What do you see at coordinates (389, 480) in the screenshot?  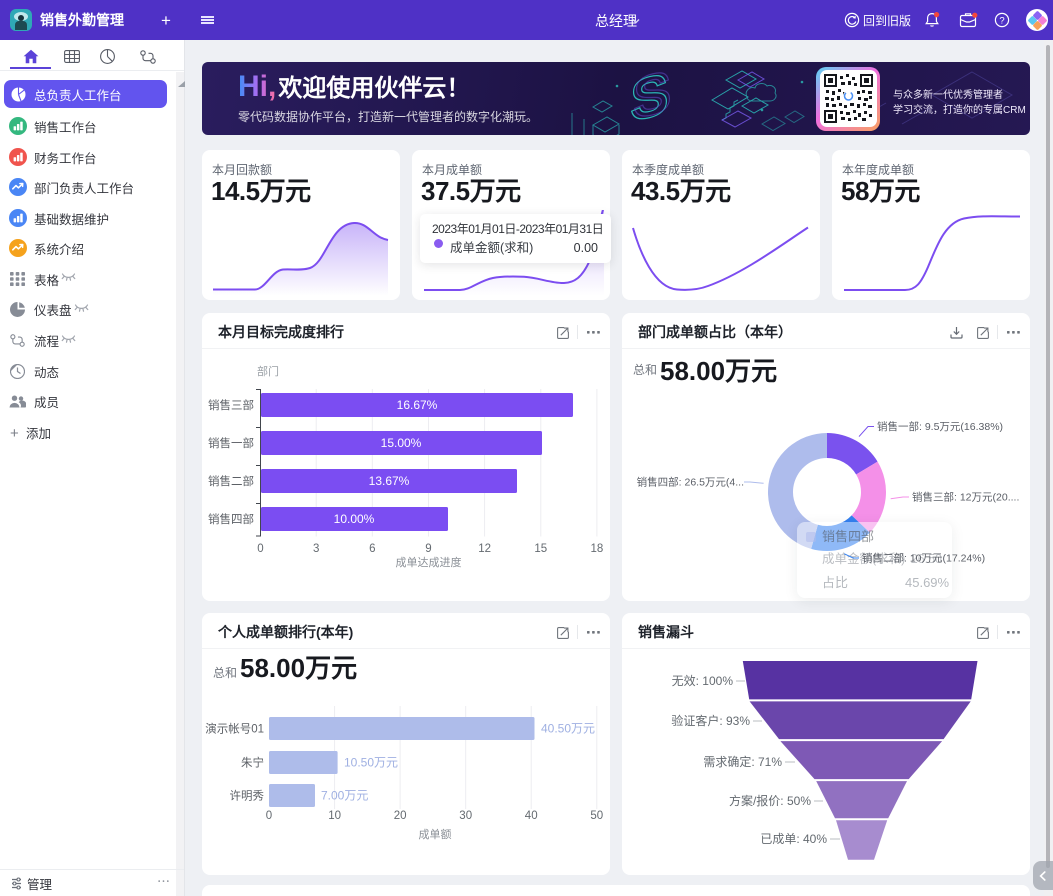 I see `svg-text: 13.67%` at bounding box center [389, 480].